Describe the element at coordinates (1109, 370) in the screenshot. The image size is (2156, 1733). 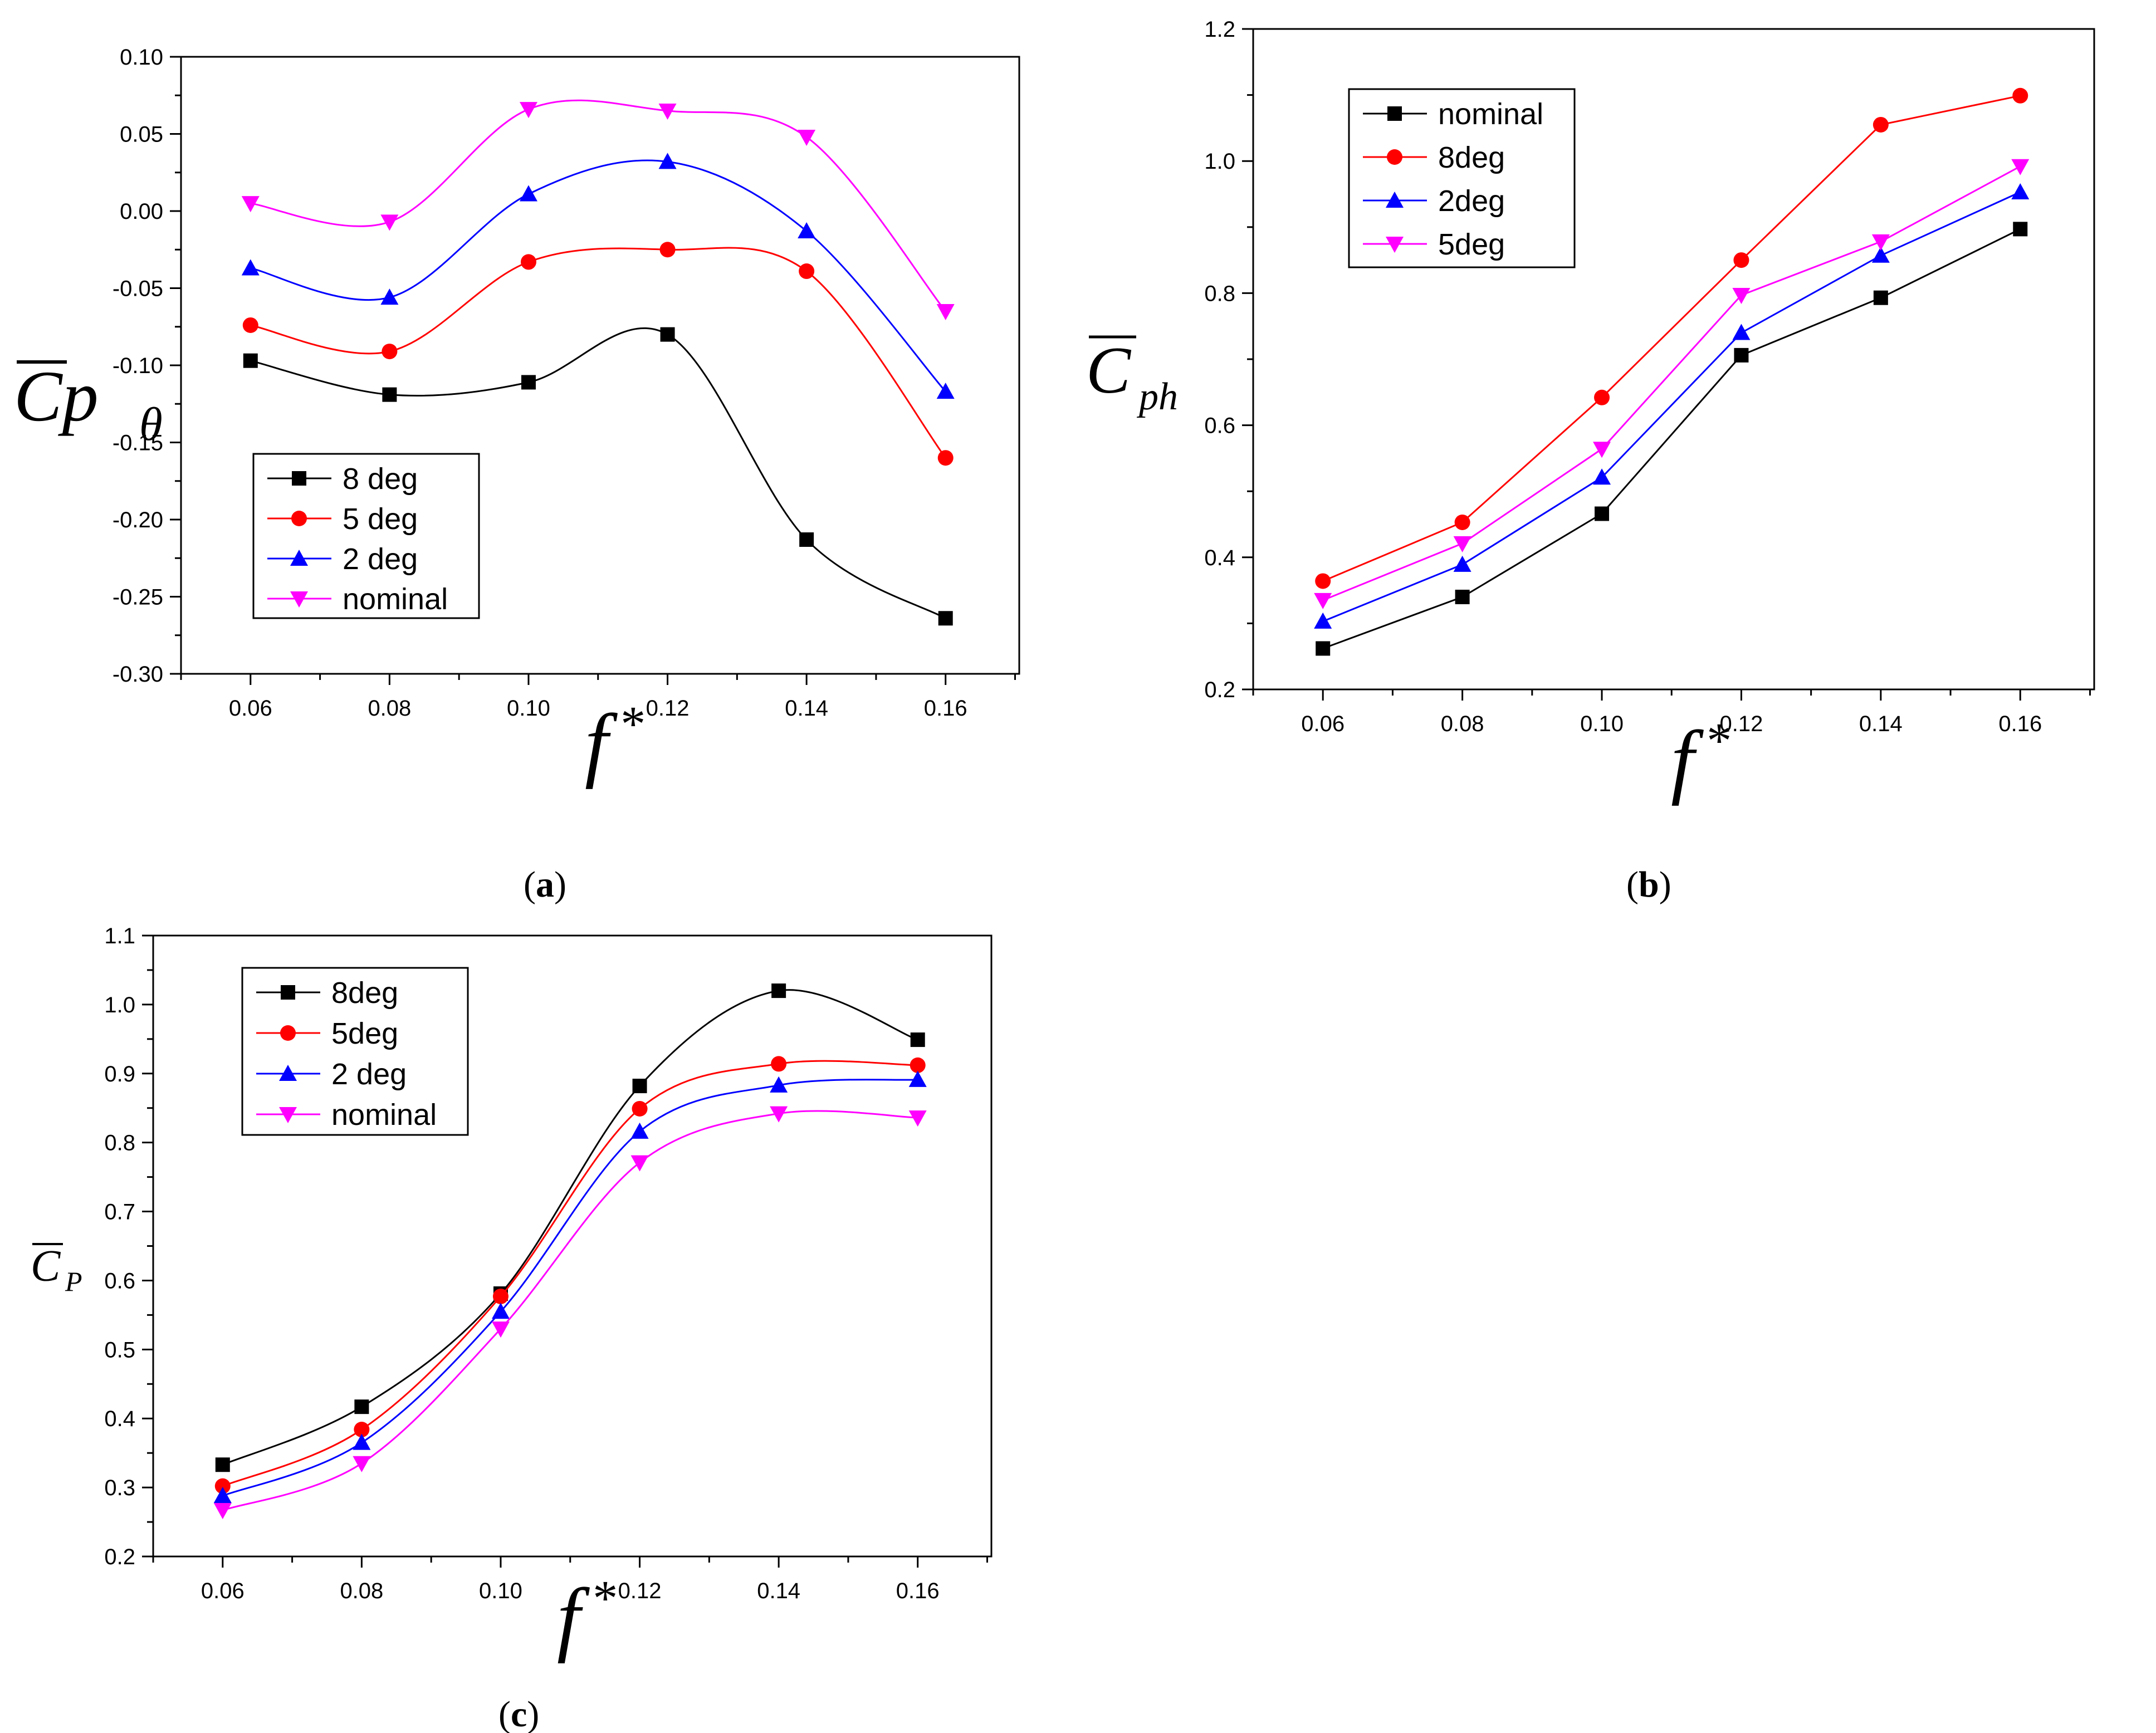
I see `y-axis-label-main: C` at that location.